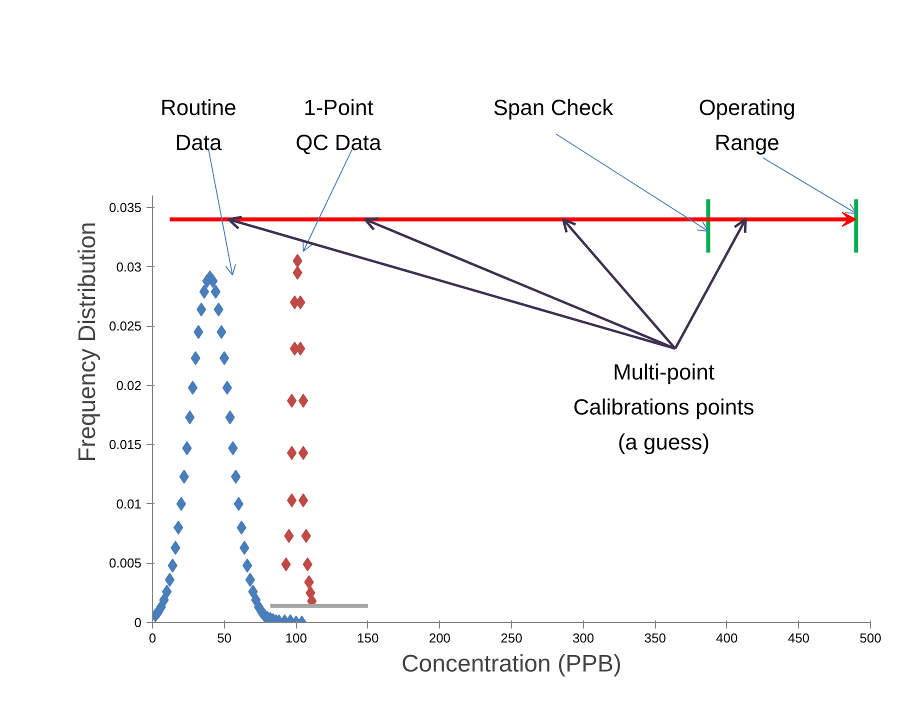 This screenshot has height=719, width=908. Describe the element at coordinates (296, 638) in the screenshot. I see `x-tick-label: 100` at that location.